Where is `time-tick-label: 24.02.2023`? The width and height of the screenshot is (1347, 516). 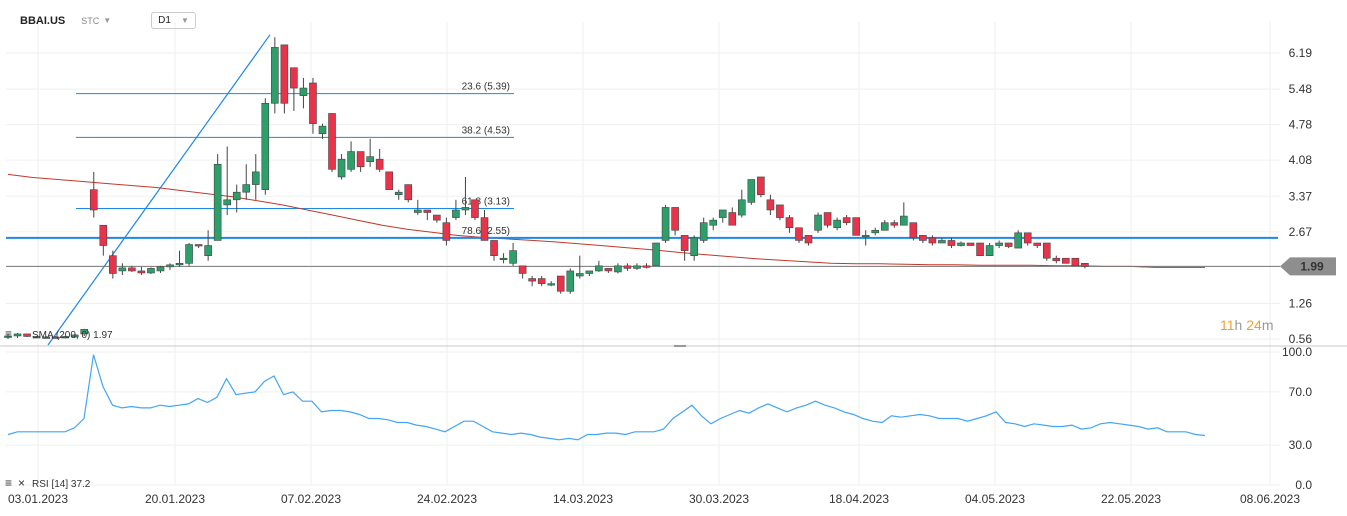
time-tick-label: 24.02.2023 is located at coordinates (447, 499).